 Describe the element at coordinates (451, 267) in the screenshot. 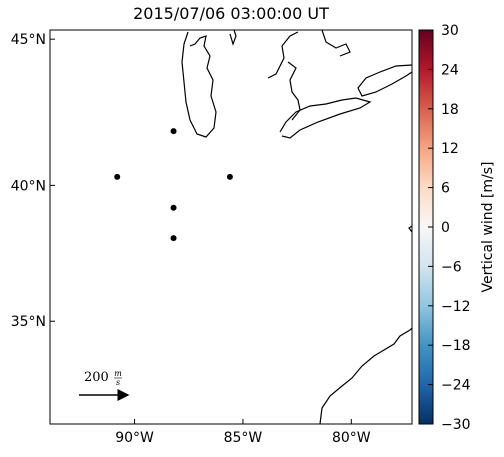

I see `colorbar-tick-label: −6` at that location.